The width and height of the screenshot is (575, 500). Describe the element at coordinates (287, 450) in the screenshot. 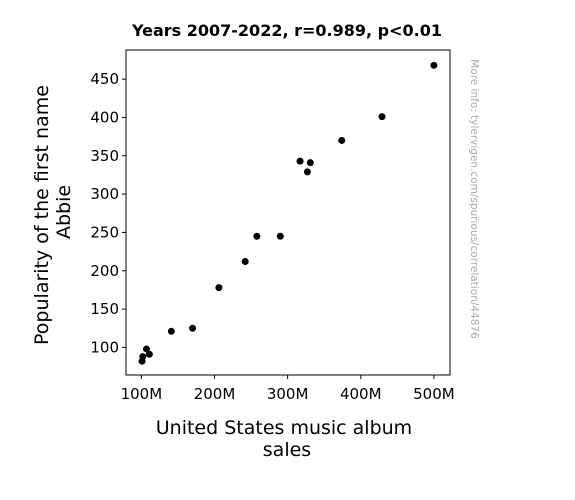

I see `x-axis-label-line-2: sales` at that location.